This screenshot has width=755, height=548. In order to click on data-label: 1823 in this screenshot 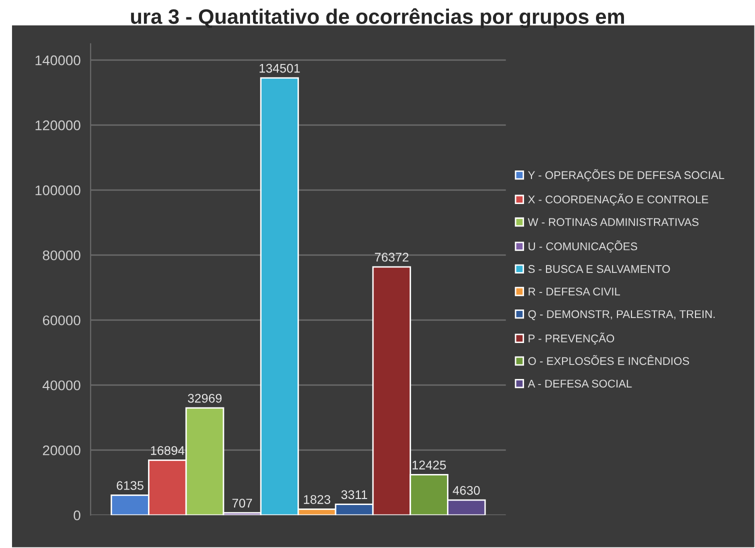, I will do `click(317, 499)`.